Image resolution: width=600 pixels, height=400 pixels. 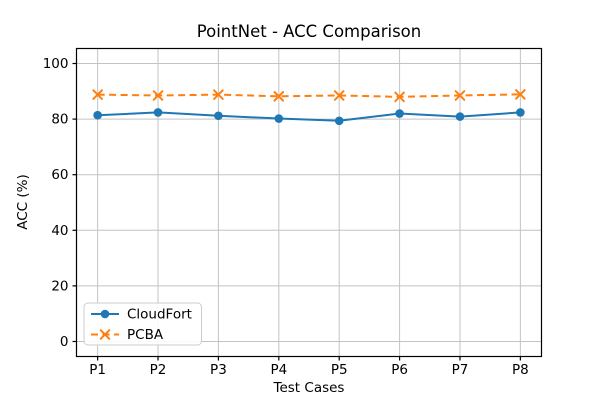 I want to click on x-tick-label: P5, so click(x=339, y=370).